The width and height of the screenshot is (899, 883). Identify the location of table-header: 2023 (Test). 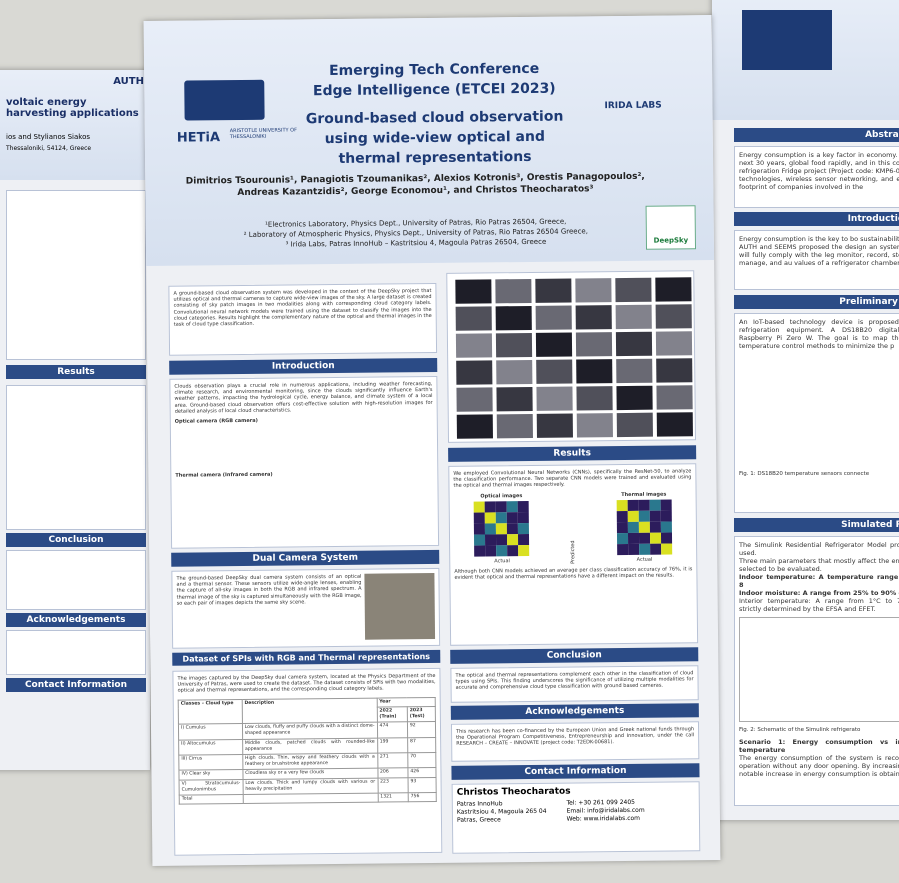
(421, 714).